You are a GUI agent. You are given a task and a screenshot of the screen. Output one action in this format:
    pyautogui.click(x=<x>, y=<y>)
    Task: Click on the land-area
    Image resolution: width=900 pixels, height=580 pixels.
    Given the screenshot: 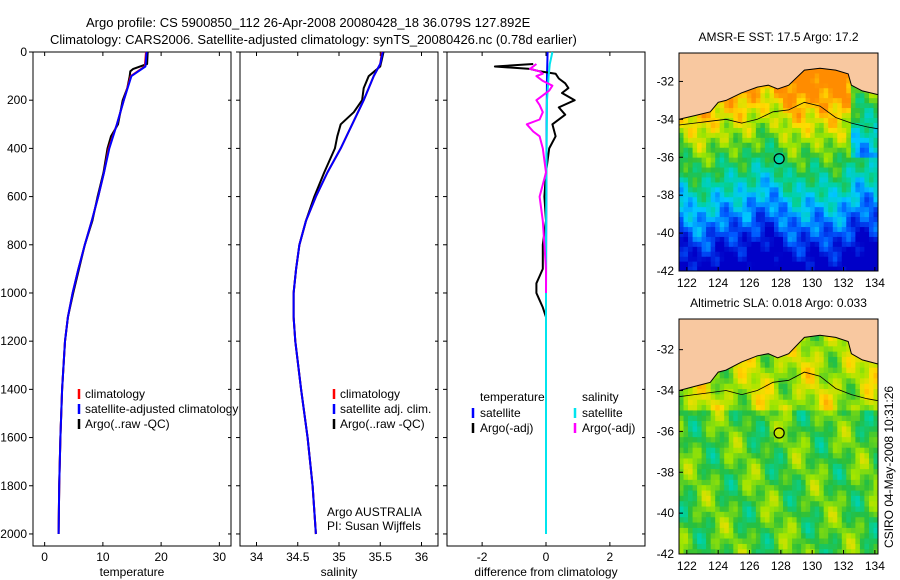 What is the action you would take?
    pyautogui.click(x=778, y=86)
    